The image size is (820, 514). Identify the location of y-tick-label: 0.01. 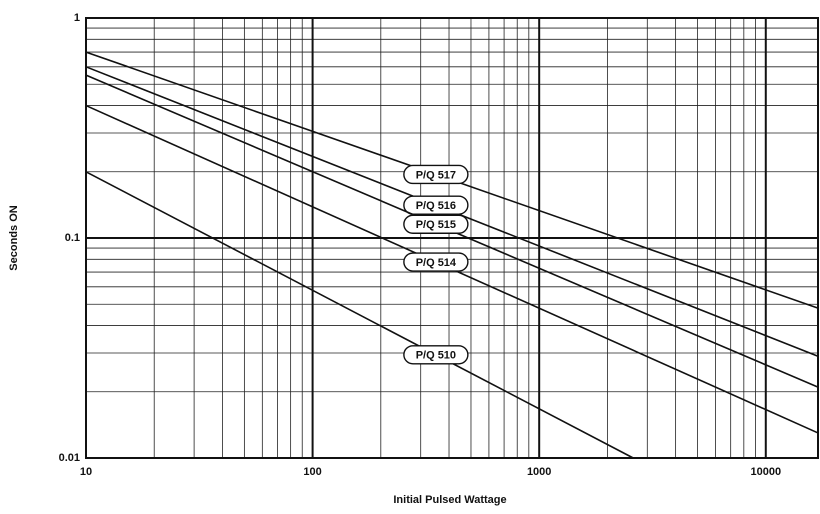
(69, 458).